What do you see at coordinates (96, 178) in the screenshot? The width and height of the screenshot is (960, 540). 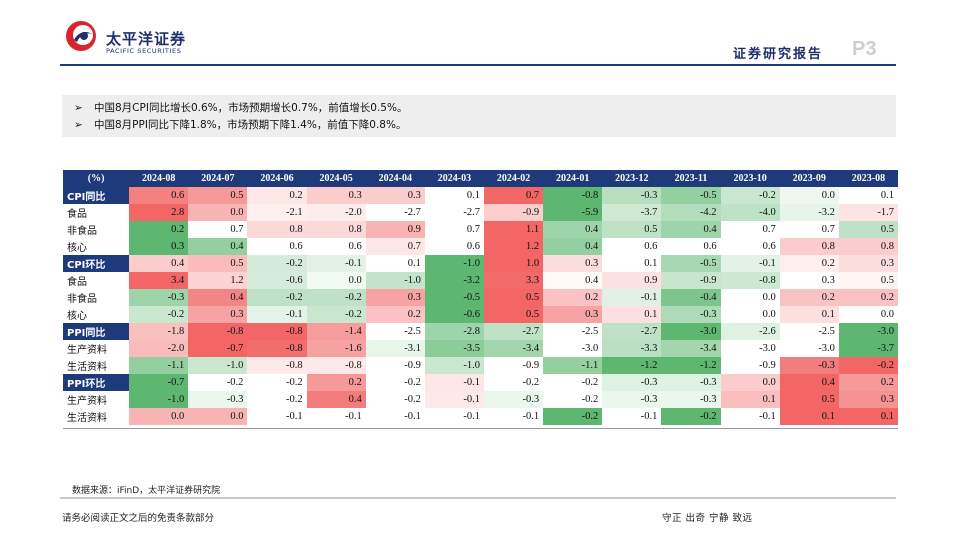 I see `table-corner-header: (%)` at bounding box center [96, 178].